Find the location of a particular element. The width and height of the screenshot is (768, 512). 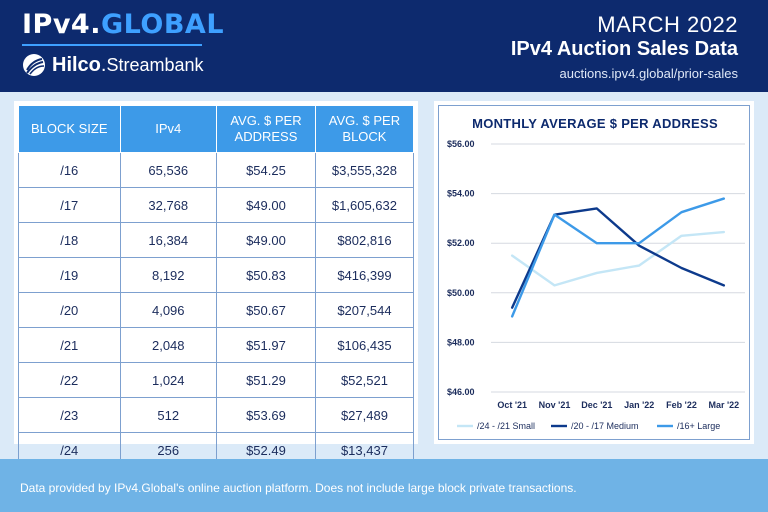

hilco-streambank-logo: Hilco. Streambank is located at coordinates (113, 65).